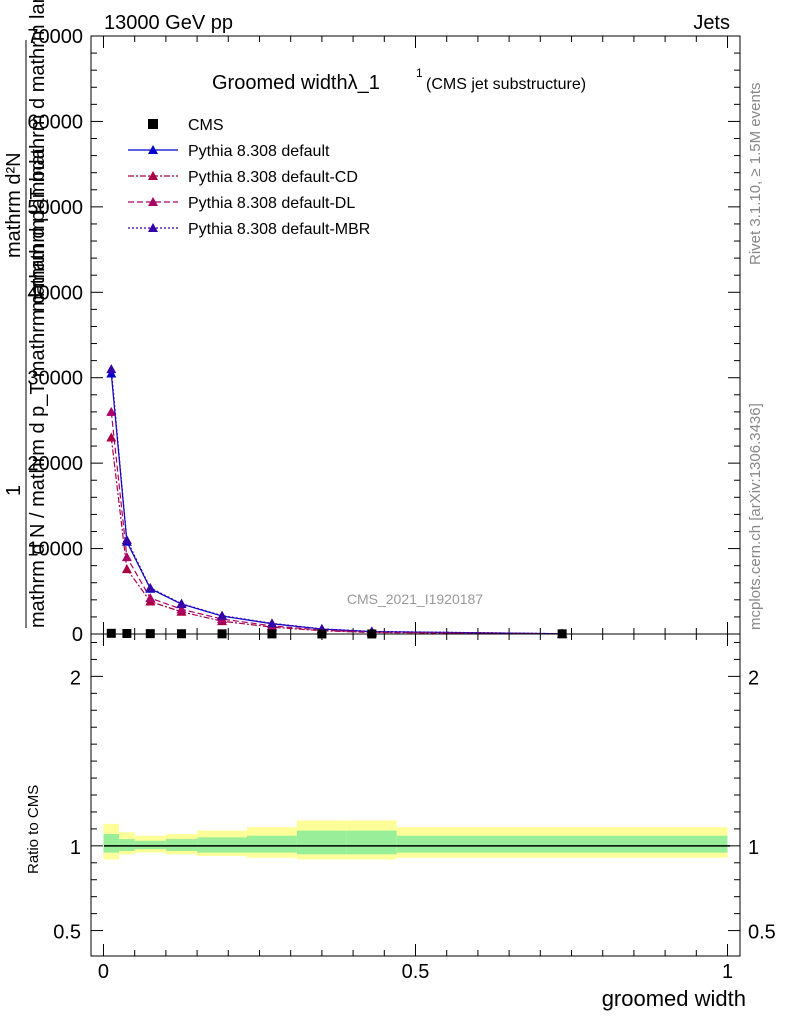 The image size is (786, 1024). Describe the element at coordinates (77, 635) in the screenshot. I see `y-tick-label: 0` at that location.